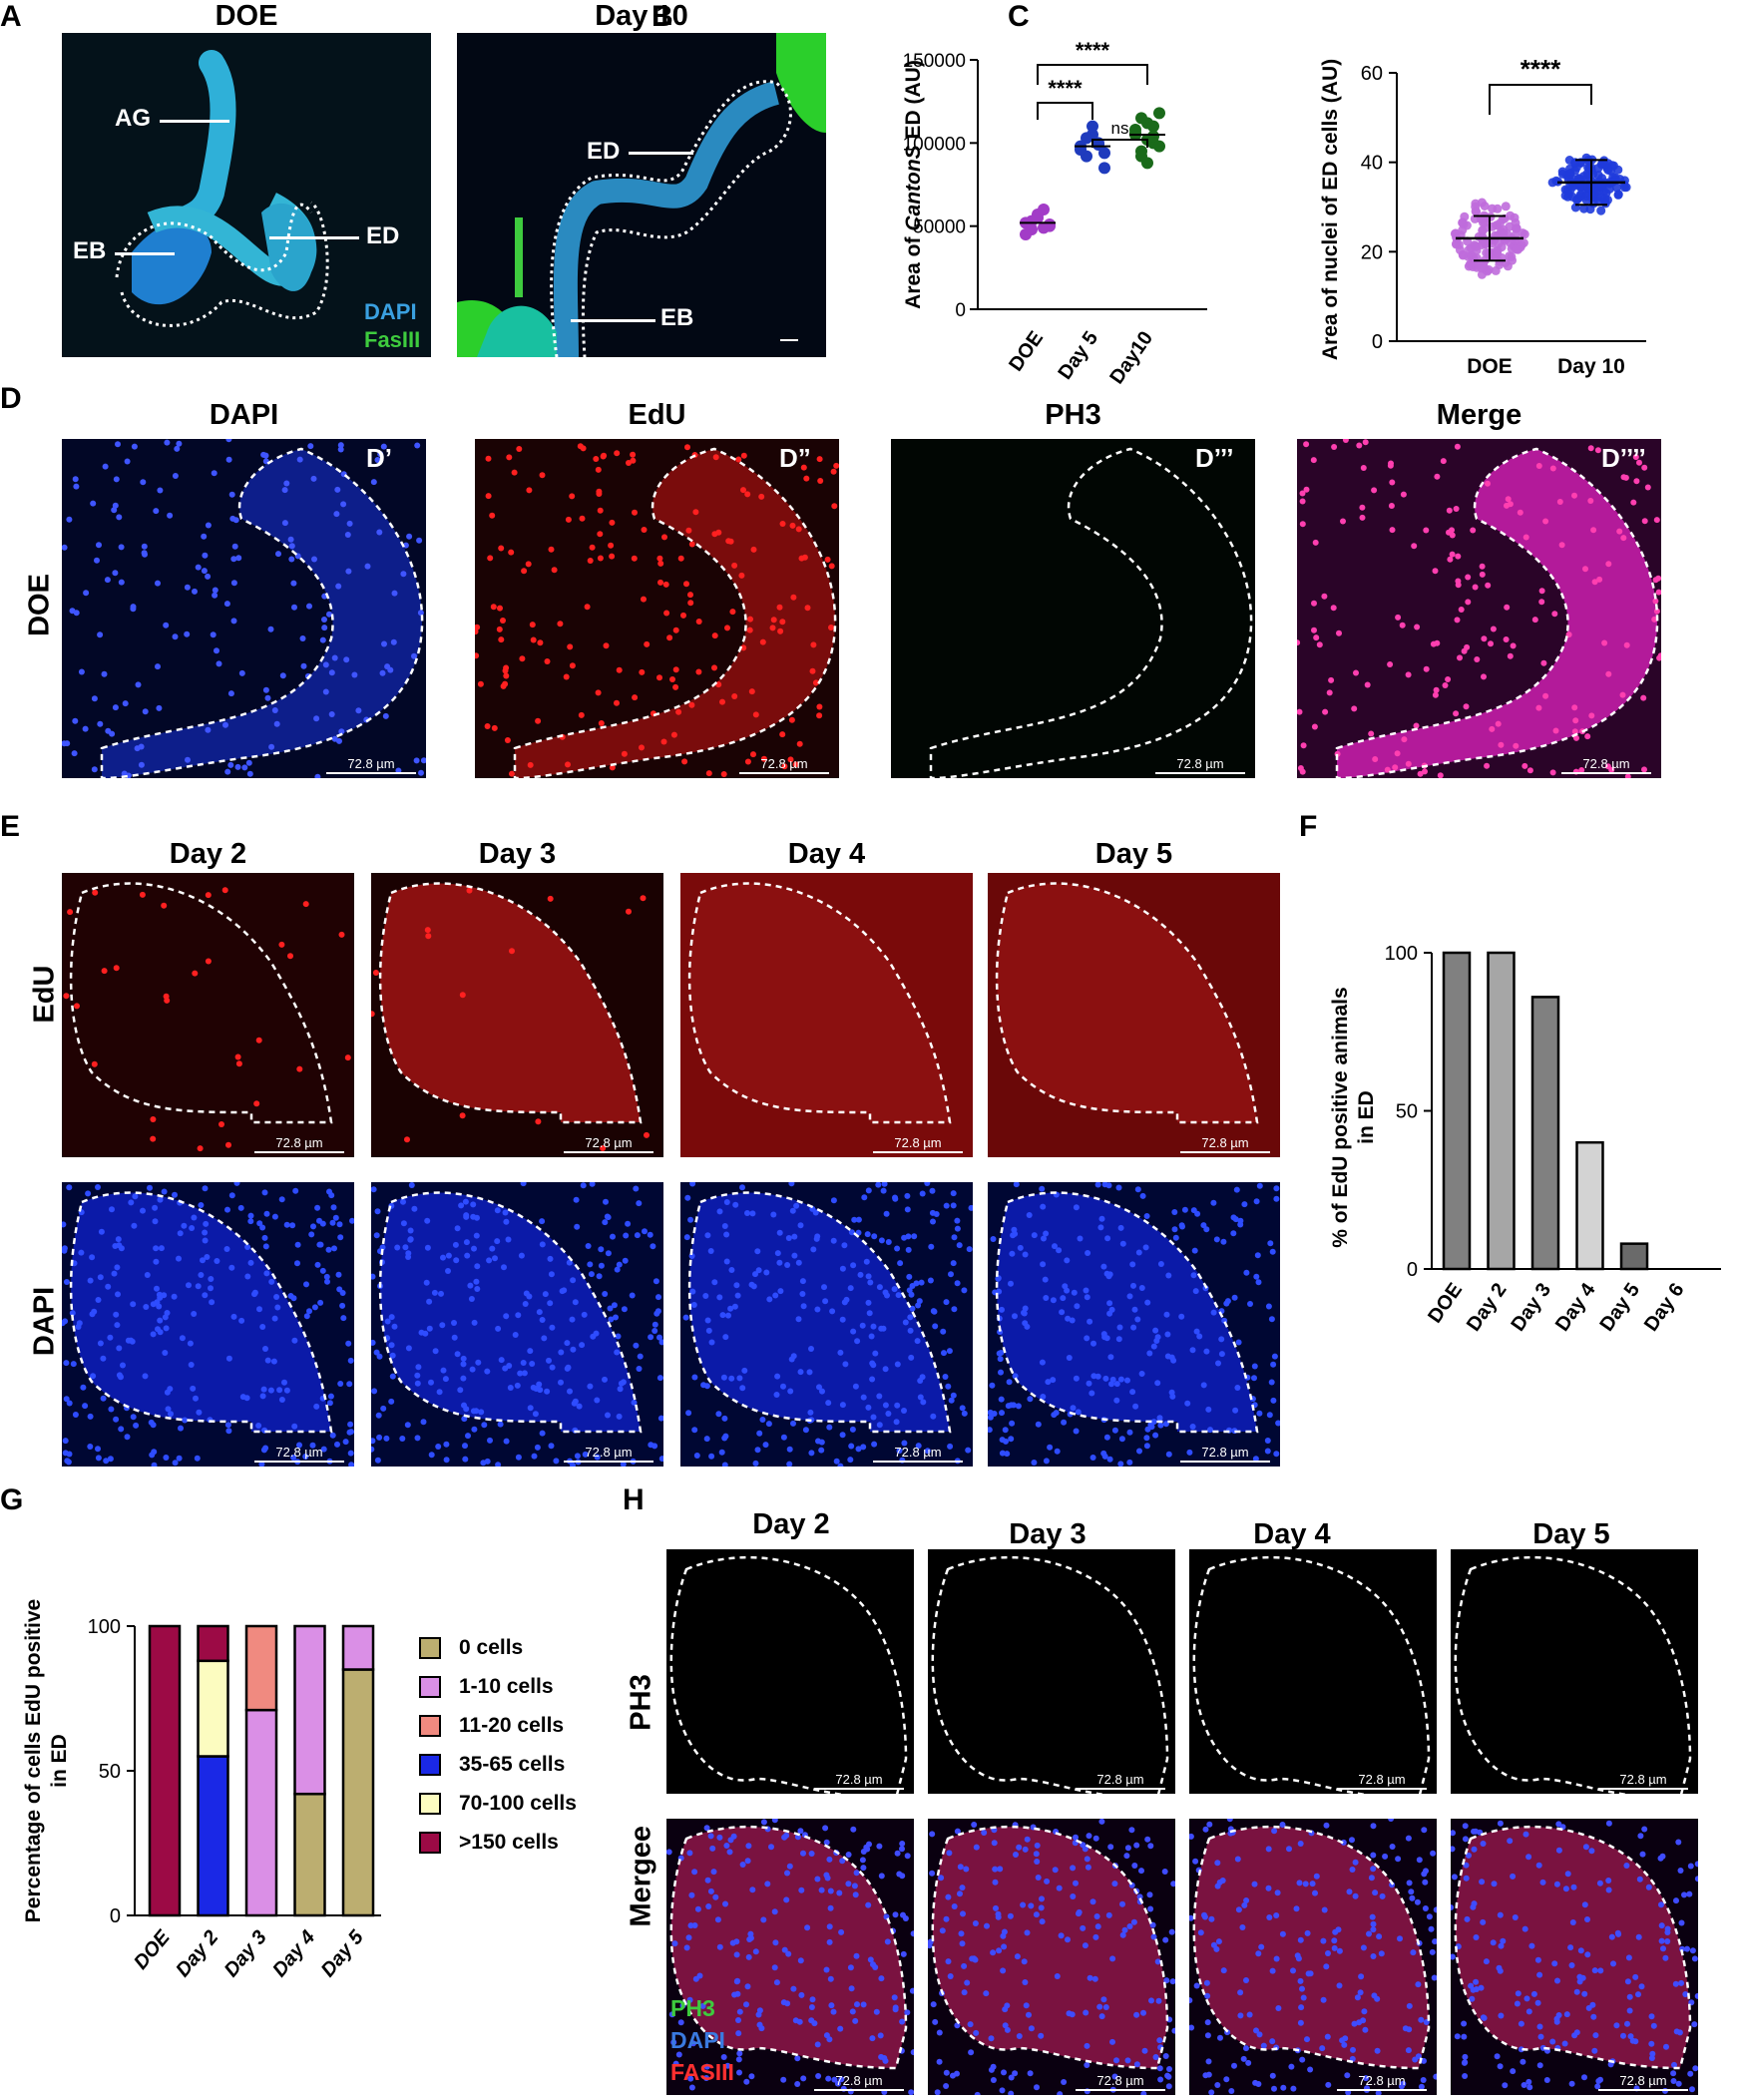  What do you see at coordinates (1541, 69) in the screenshot?
I see `significance-label: ****` at bounding box center [1541, 69].